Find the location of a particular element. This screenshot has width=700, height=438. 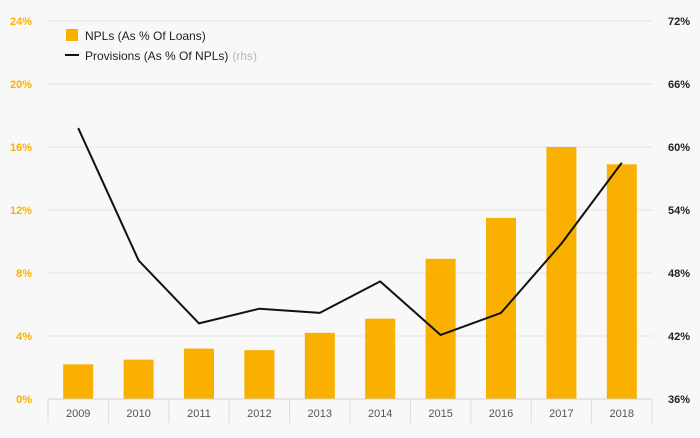

right-y-axis: 36% 42% 48% 54% 60% 66% 72% is located at coordinates (679, 211).